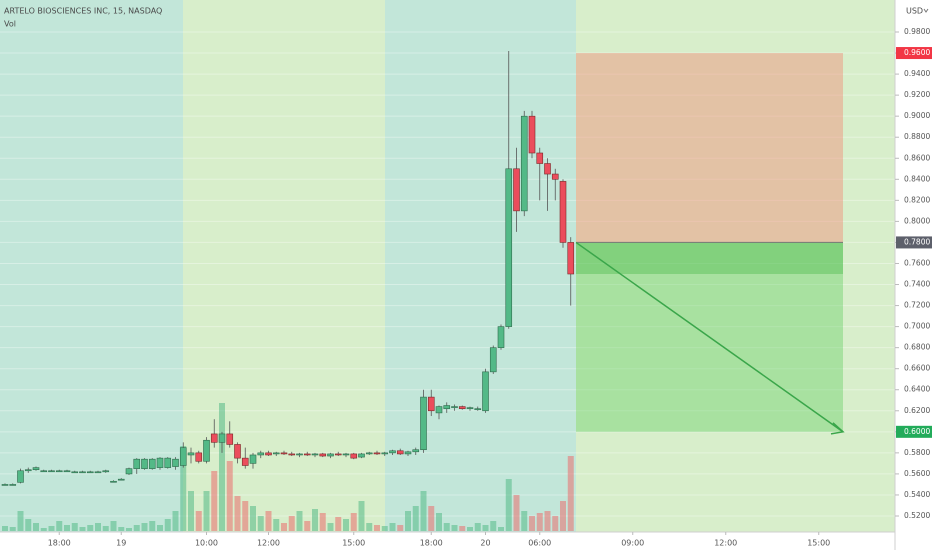  I want to click on price-badge, so click(914, 242).